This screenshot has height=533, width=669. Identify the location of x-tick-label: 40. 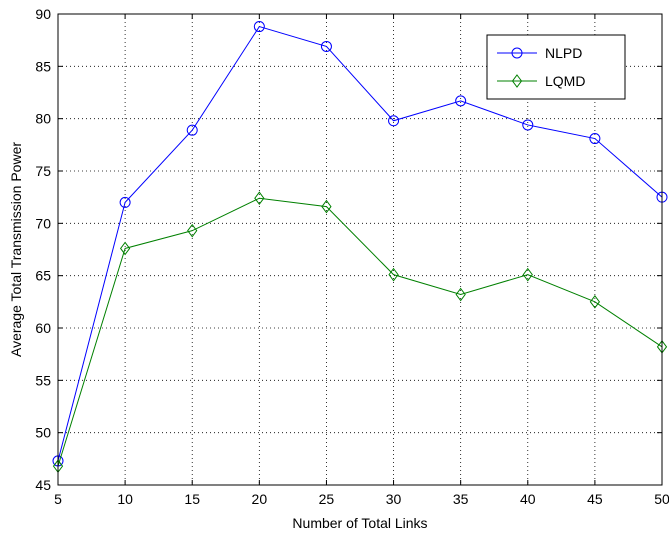
(528, 499).